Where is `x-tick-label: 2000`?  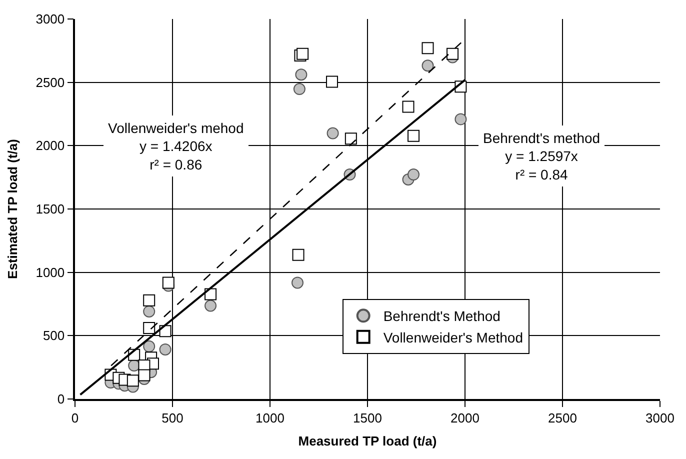 x-tick-label: 2000 is located at coordinates (465, 418).